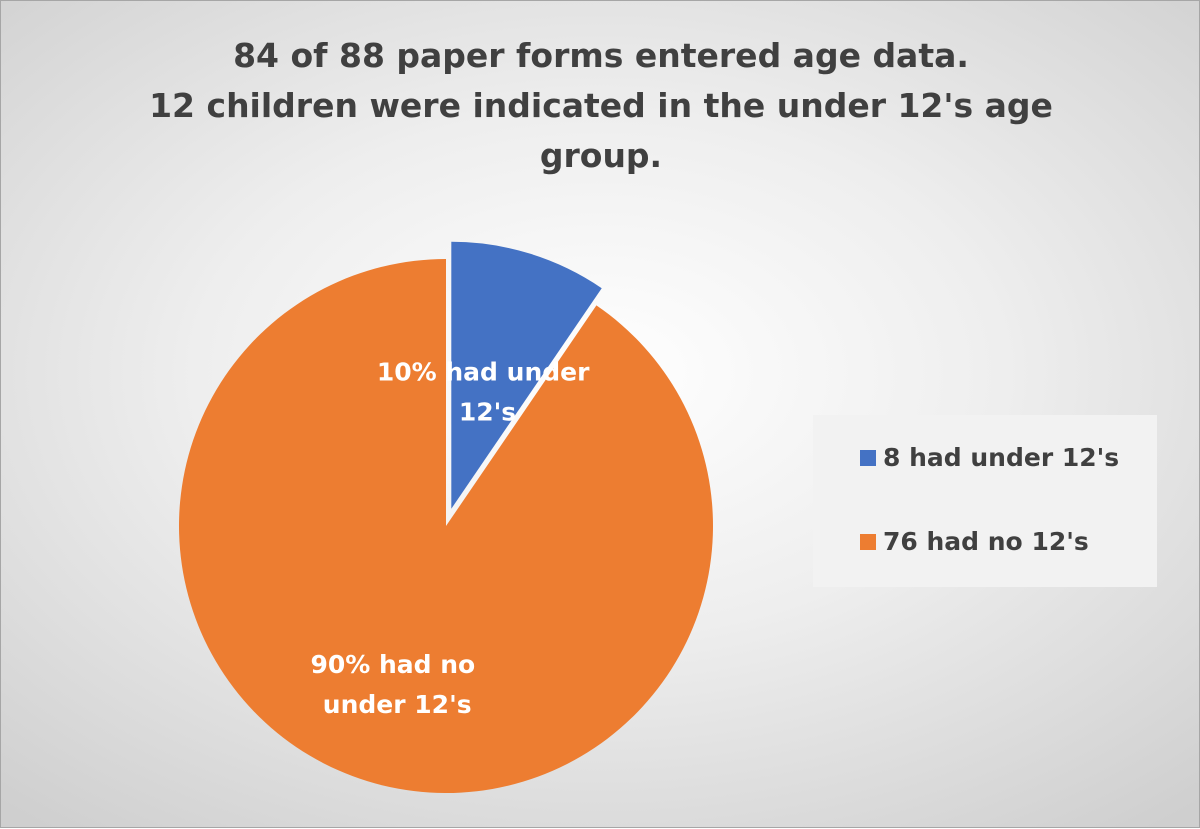  Describe the element at coordinates (392, 664) in the screenshot. I see `slice-label-no-under-12-line-1: 90% had no` at that location.